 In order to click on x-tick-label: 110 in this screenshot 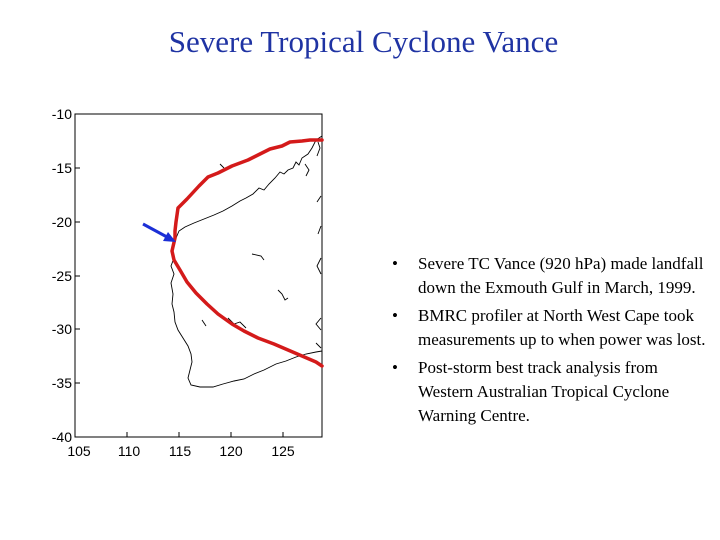, I will do `click(129, 451)`.